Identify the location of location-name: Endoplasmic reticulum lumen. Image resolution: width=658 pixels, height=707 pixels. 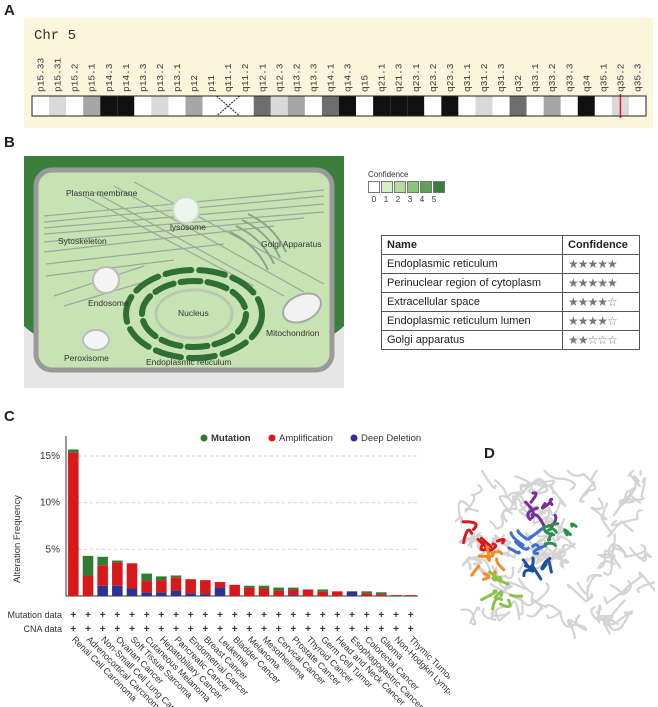
(472, 321).